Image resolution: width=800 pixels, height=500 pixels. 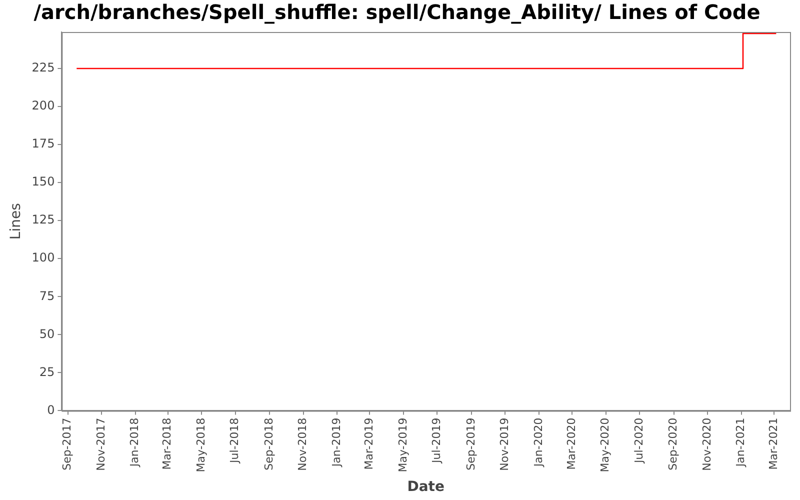 I want to click on chart-title: /arch/branches/Spell_shuffle: spell/Change_Ability/ Lines of Code, so click(x=397, y=12).